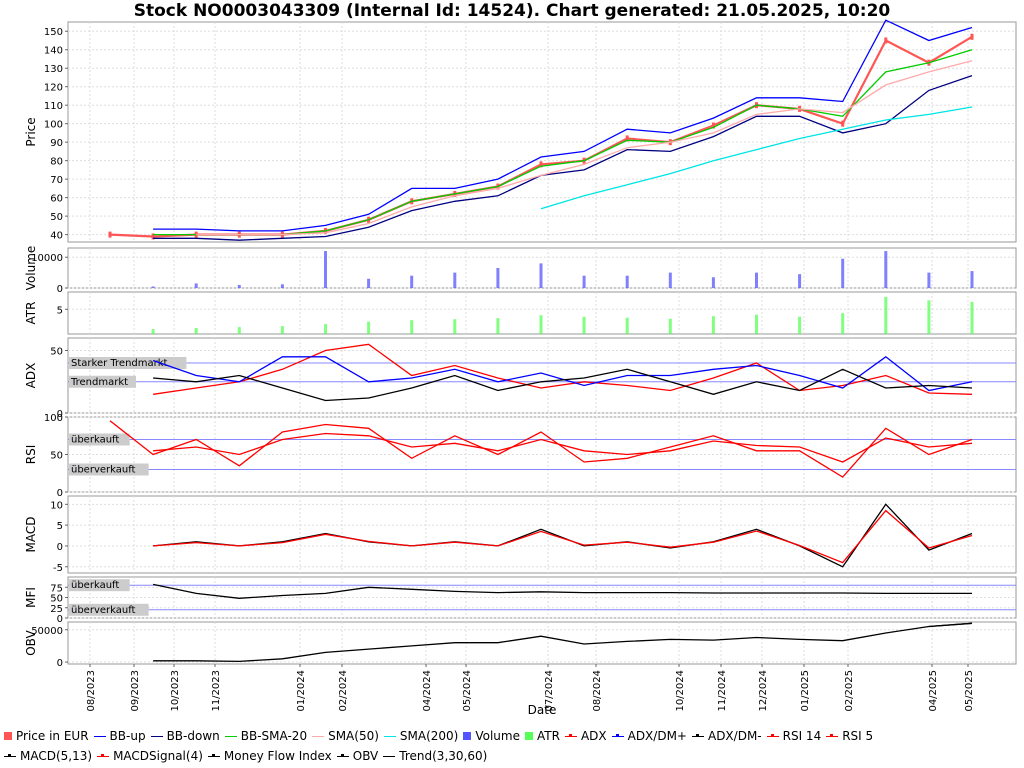 This screenshot has height=768, width=1024. I want to click on panel-adx: 0 50 ADX Starker Trendmarkt Trendmarkt, so click(520, 378).